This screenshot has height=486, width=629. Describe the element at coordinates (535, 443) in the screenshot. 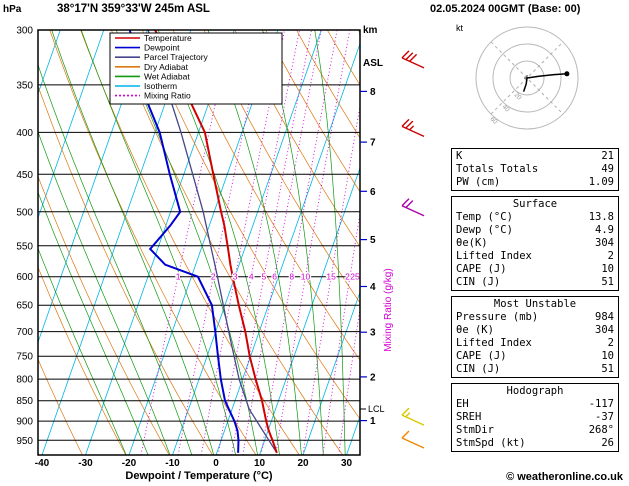

I see `stat-row: StmSpd (kt) 26` at that location.